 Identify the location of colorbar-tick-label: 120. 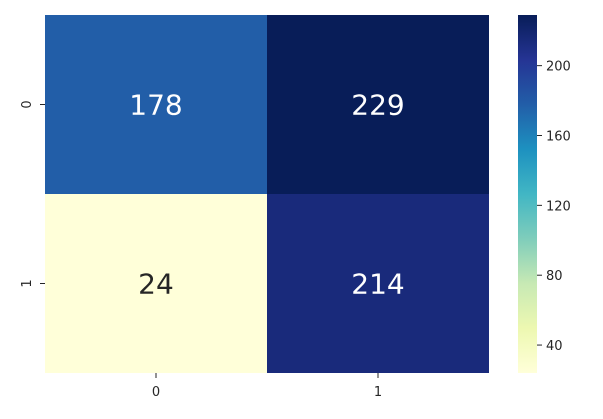
(558, 206).